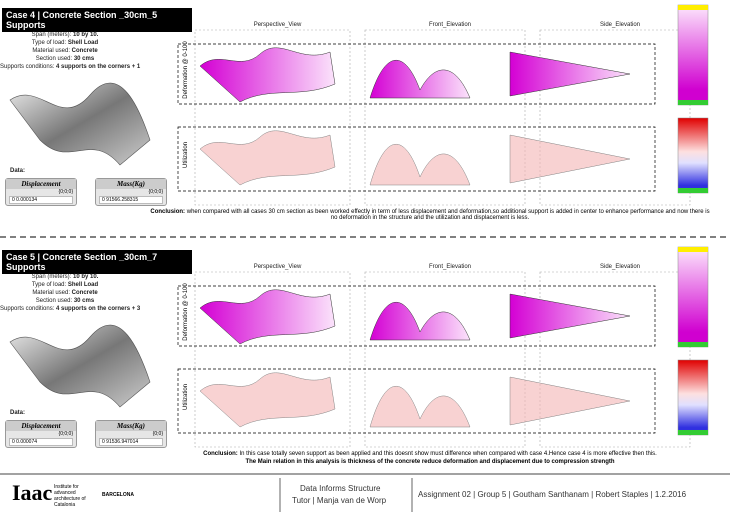 The width and height of the screenshot is (730, 516). What do you see at coordinates (131, 184) in the screenshot?
I see `panel-title: Mass(Kg)` at bounding box center [131, 184].